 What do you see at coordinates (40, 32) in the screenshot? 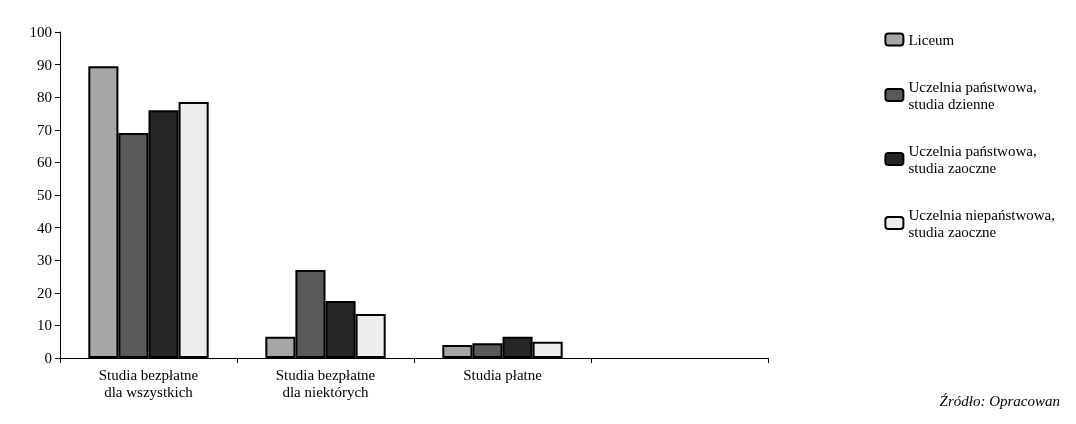
I see `y-tick-label: 100` at bounding box center [40, 32].